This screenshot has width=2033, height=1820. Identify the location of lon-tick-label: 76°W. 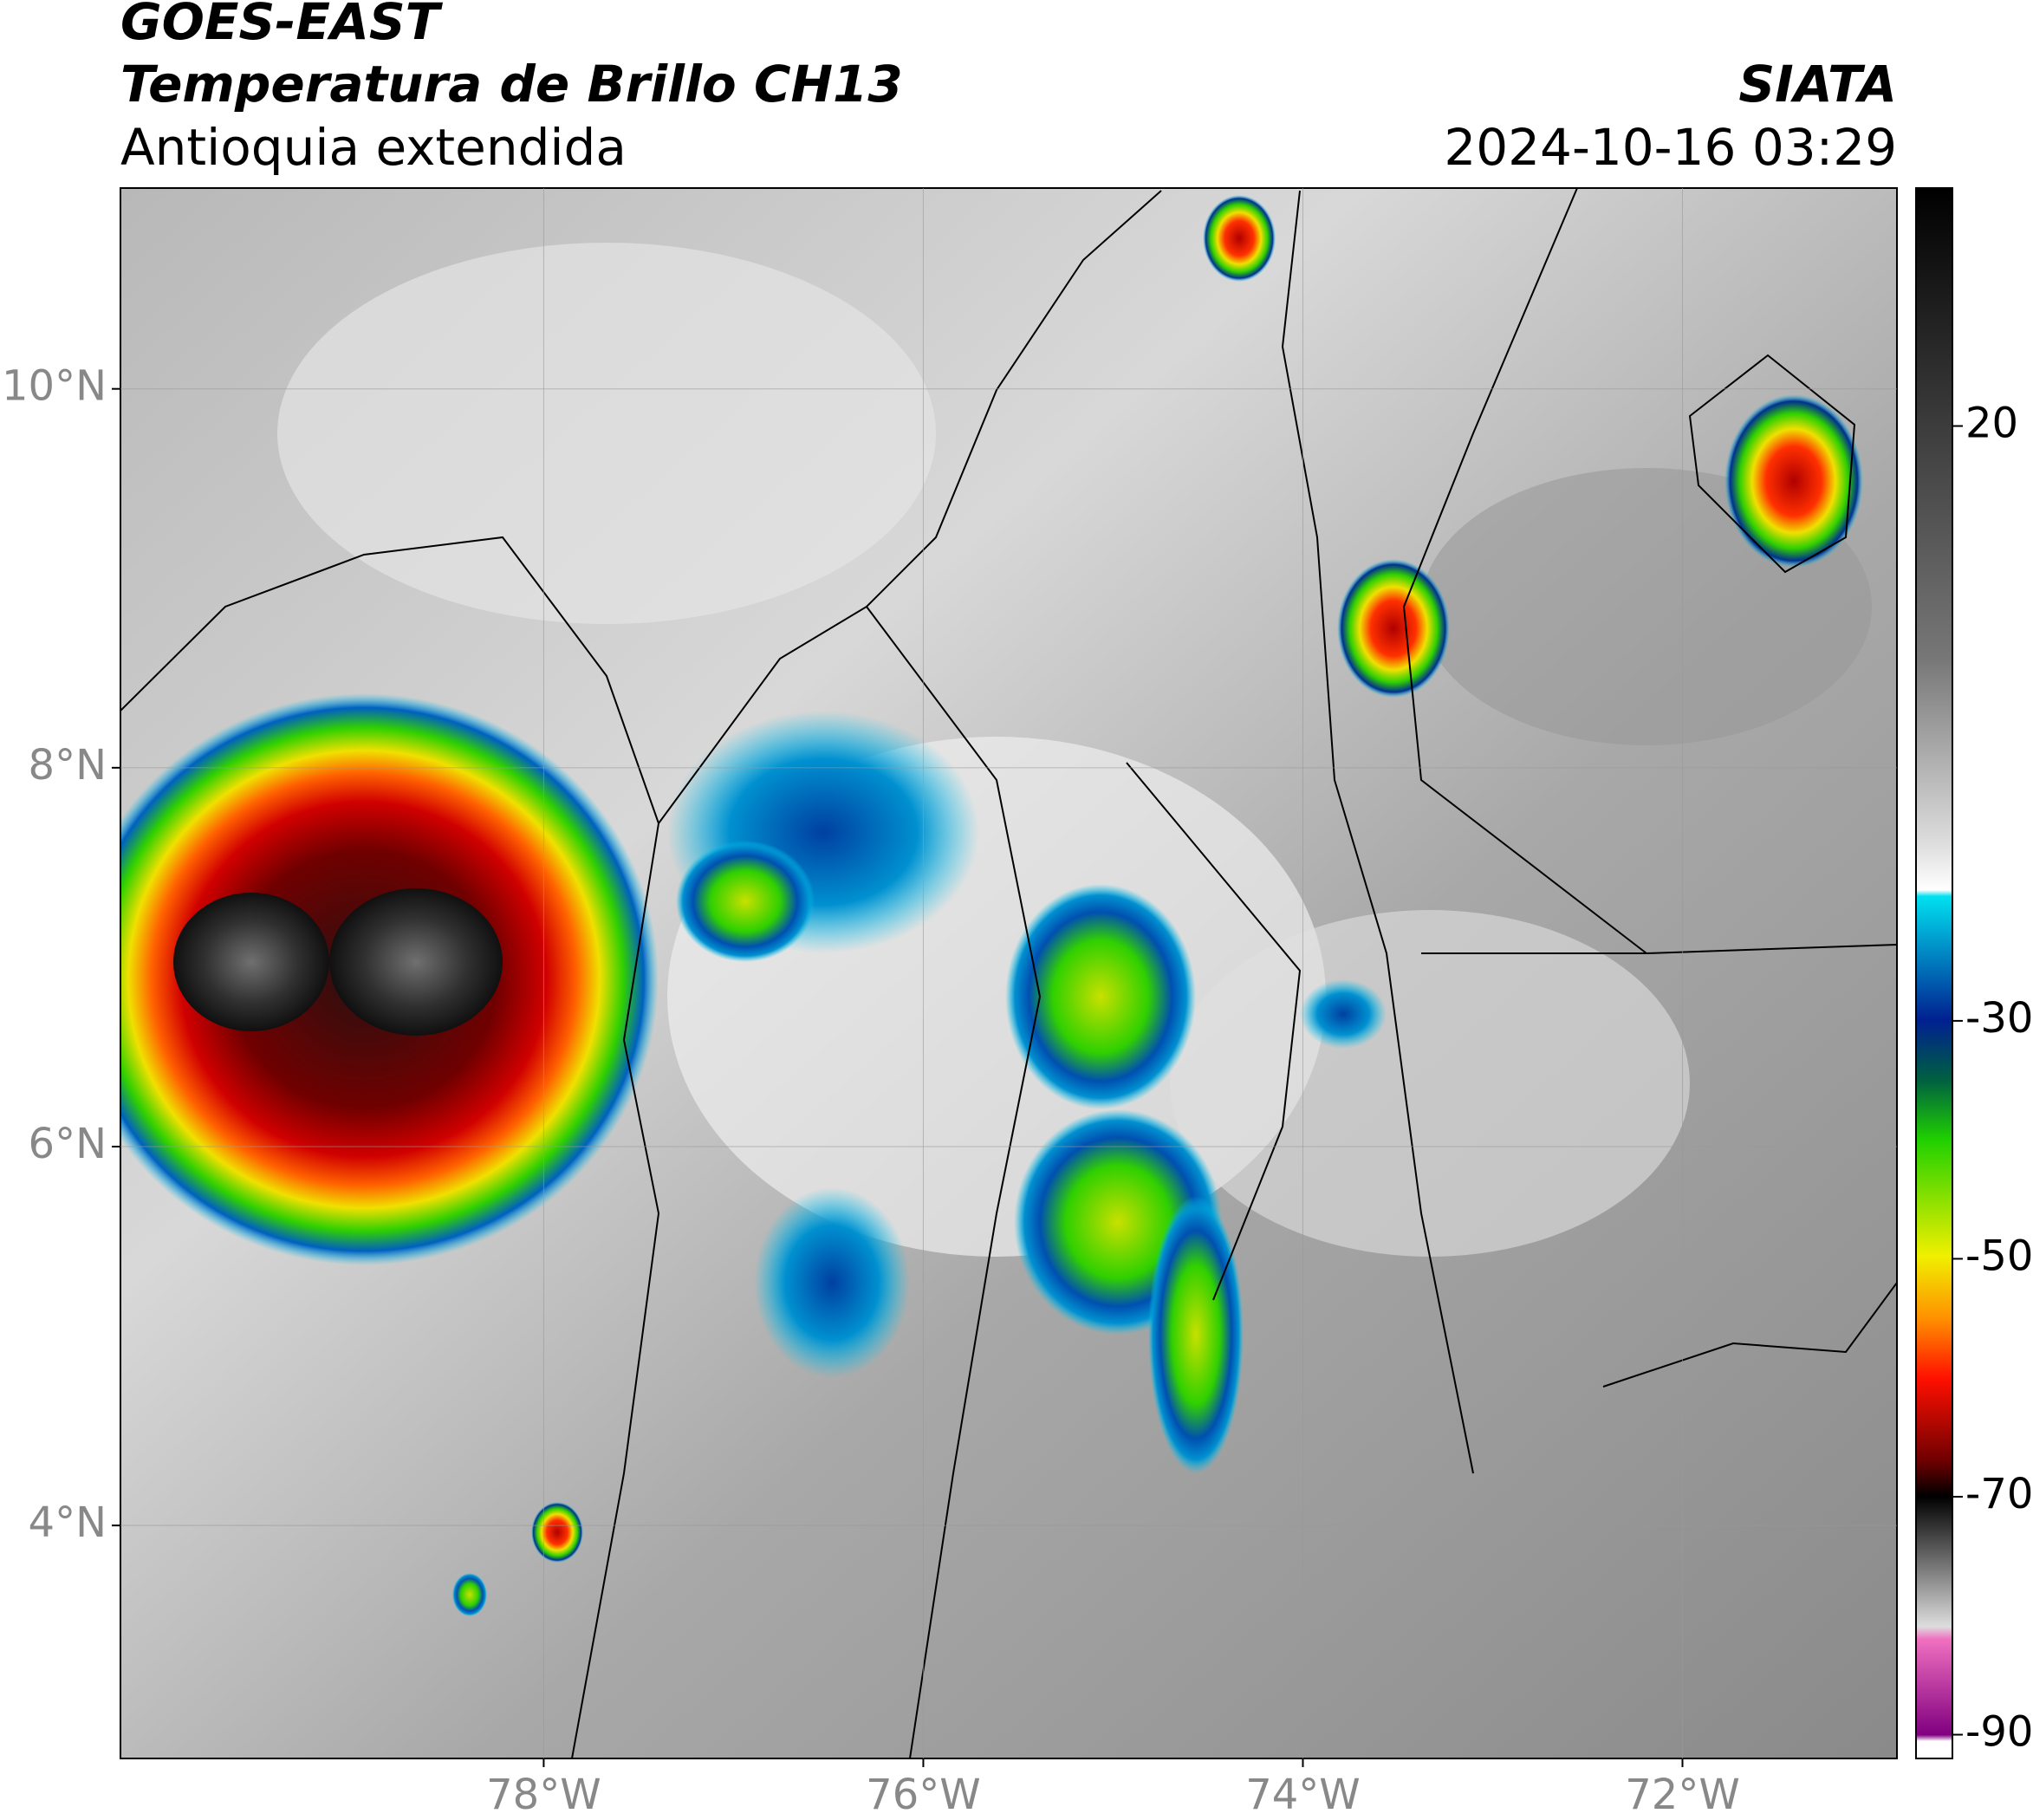
(924, 1795).